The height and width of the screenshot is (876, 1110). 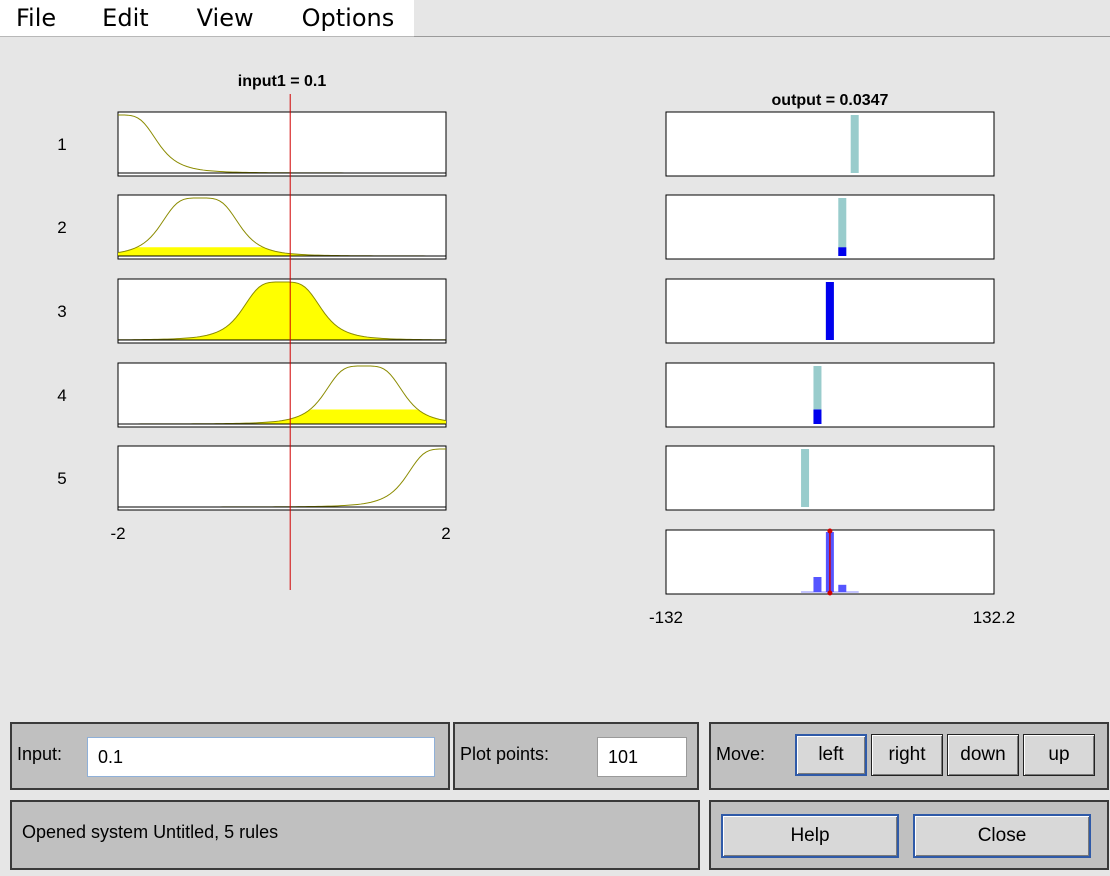 I want to click on rule-number-label: 4, so click(x=61, y=395).